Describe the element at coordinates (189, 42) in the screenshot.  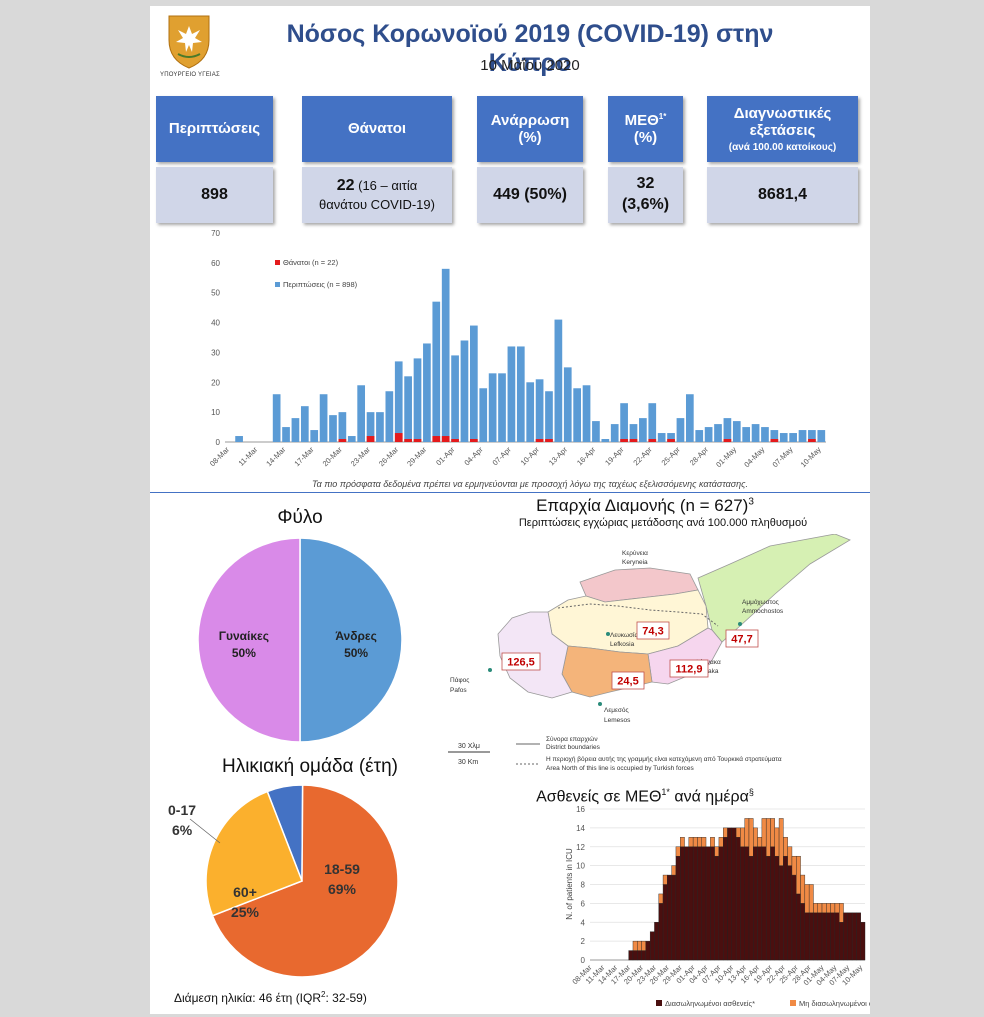
I see `ministry-coat-of-arms-icon` at that location.